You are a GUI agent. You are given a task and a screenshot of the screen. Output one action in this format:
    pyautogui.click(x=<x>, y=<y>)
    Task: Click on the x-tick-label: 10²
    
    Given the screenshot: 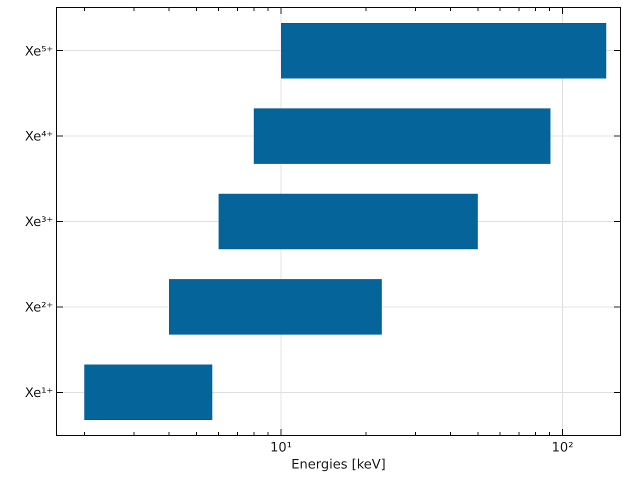 What is the action you would take?
    pyautogui.click(x=563, y=448)
    